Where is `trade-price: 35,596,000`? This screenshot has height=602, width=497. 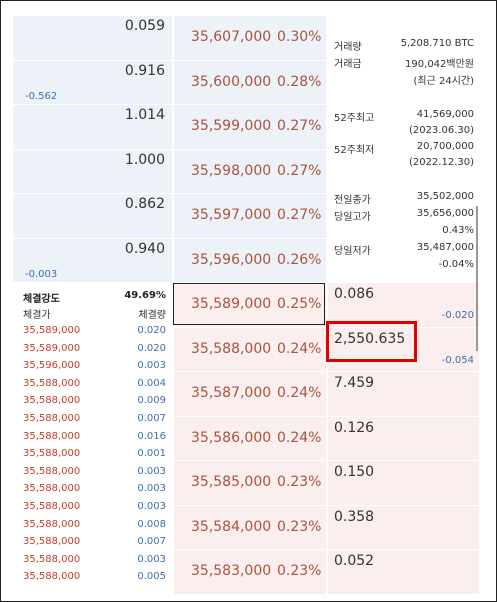
trade-price: 35,596,000 is located at coordinates (52, 366).